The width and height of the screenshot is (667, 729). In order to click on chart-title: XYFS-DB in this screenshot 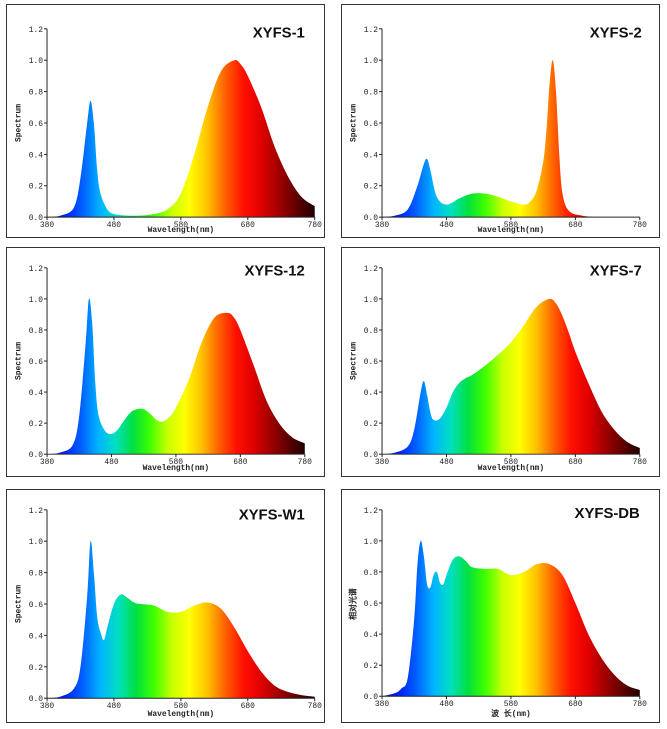, I will do `click(607, 514)`.